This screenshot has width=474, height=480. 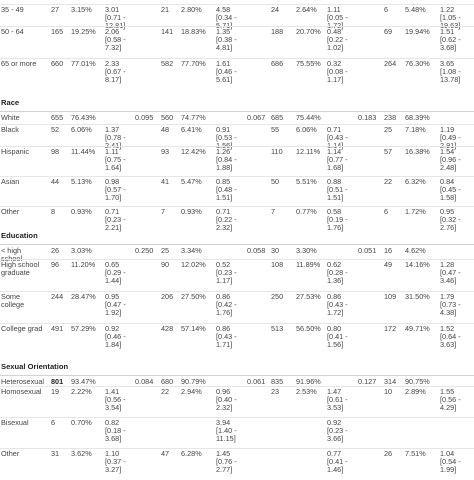 I want to click on odds-ratio-cell: 0.86 [0.42 - 1.76], so click(x=226, y=304).